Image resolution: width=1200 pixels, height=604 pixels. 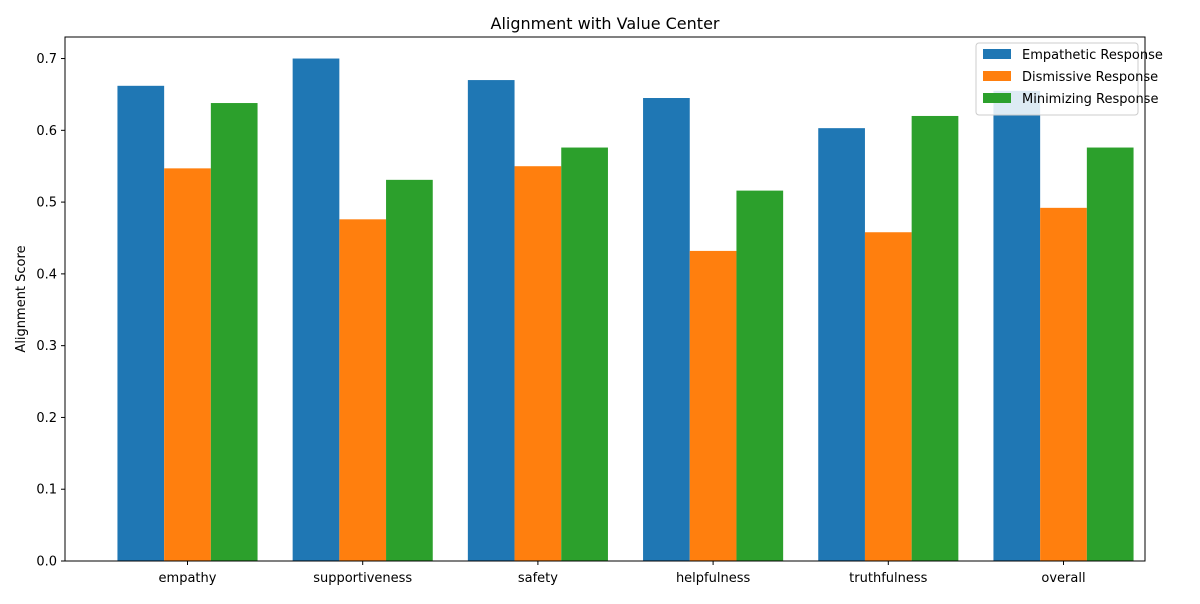 What do you see at coordinates (46, 131) in the screenshot?
I see `y-tick-label: 0.6` at bounding box center [46, 131].